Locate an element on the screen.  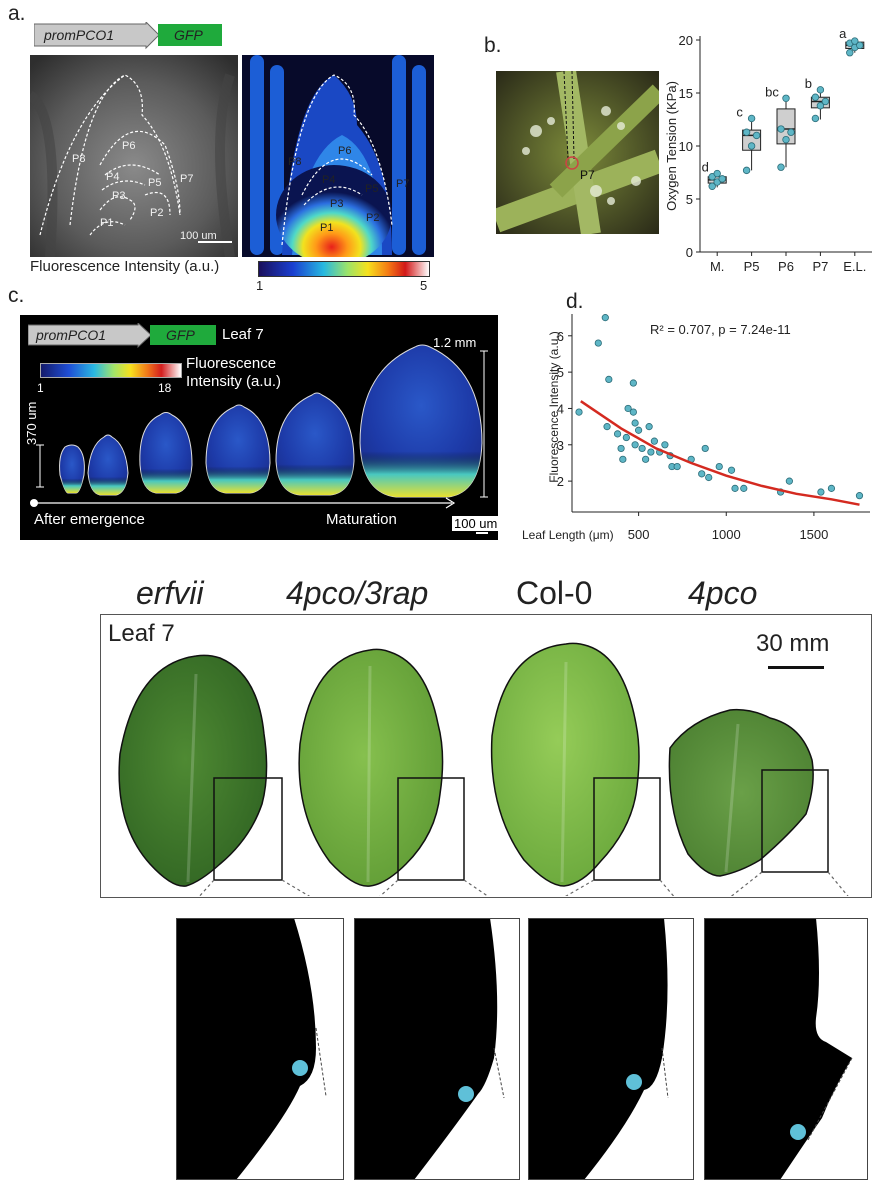
panel-e-leaf-title: Leaf 7 is located at coordinates (141, 633).